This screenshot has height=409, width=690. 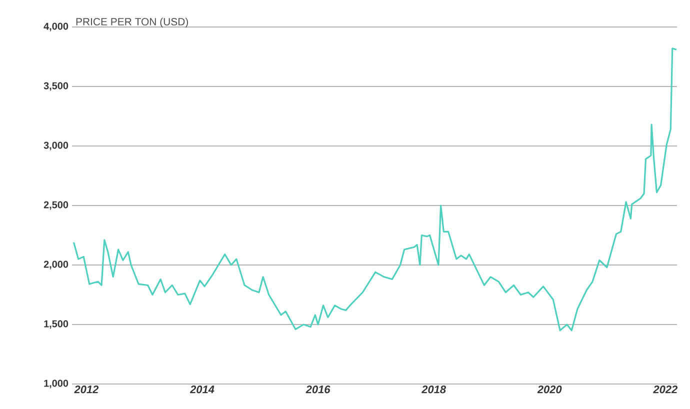 What do you see at coordinates (433, 390) in the screenshot?
I see `x-tick-label: 2018` at bounding box center [433, 390].